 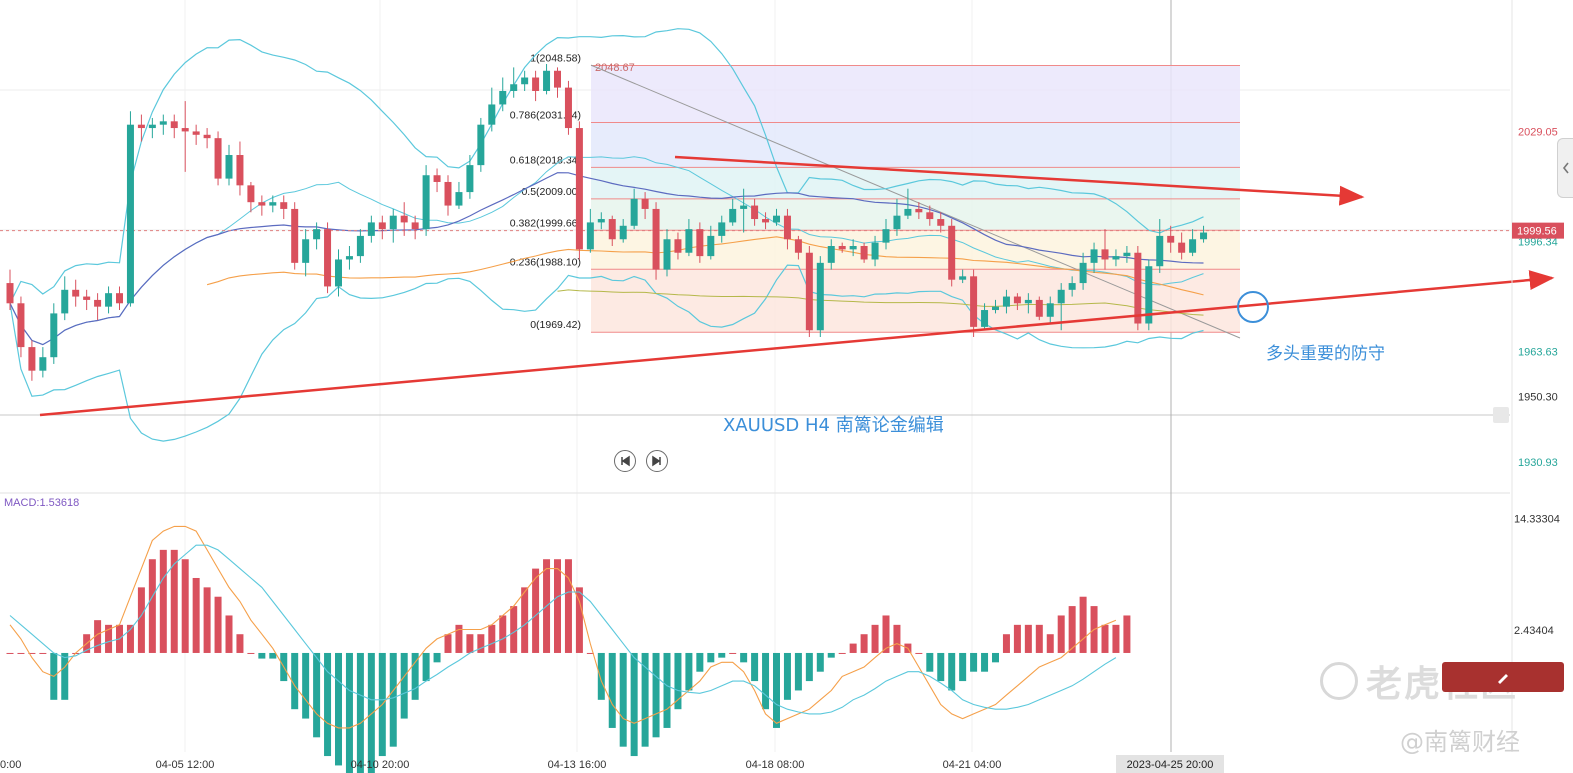 What do you see at coordinates (915, 214) in the screenshot?
I see `fib-zone` at bounding box center [915, 214].